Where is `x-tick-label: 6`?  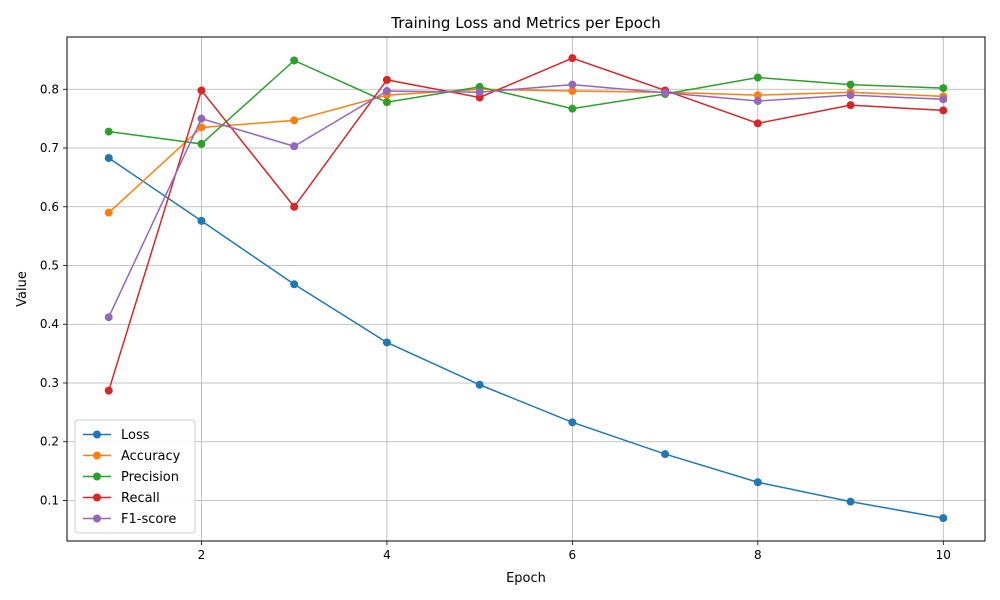 x-tick-label: 6 is located at coordinates (573, 555).